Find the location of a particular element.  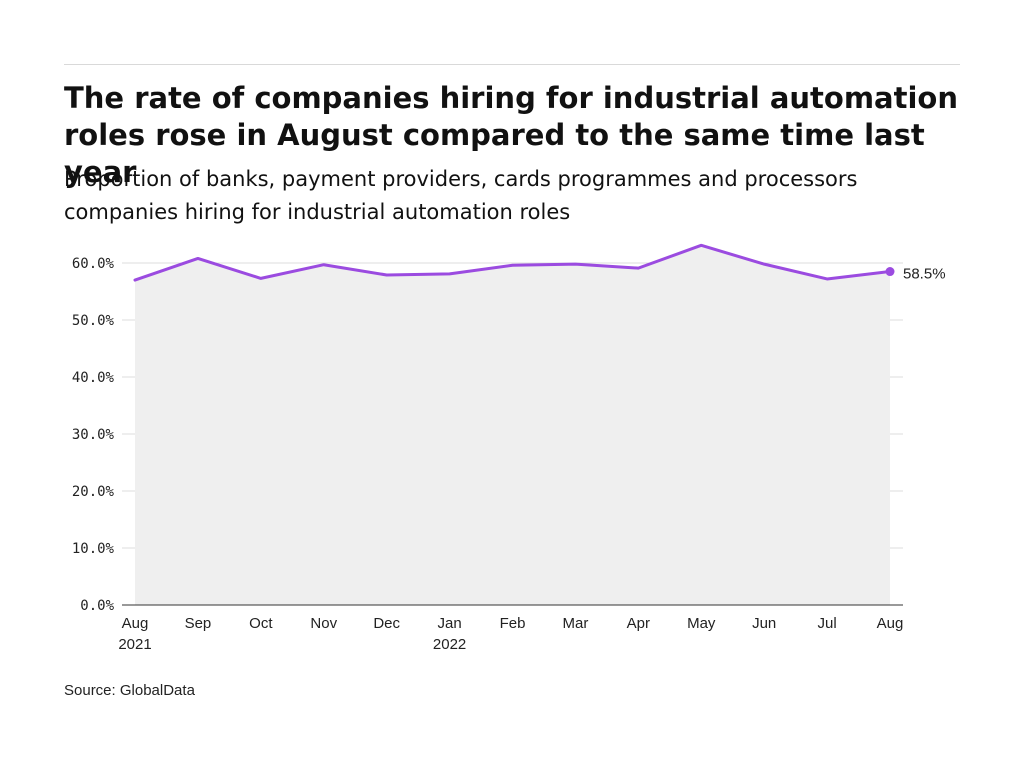

y-axis-ticks: 0.0% 10.0% 20.0% 30.0% 40.0% 50.0% 60.0% is located at coordinates (93, 435).